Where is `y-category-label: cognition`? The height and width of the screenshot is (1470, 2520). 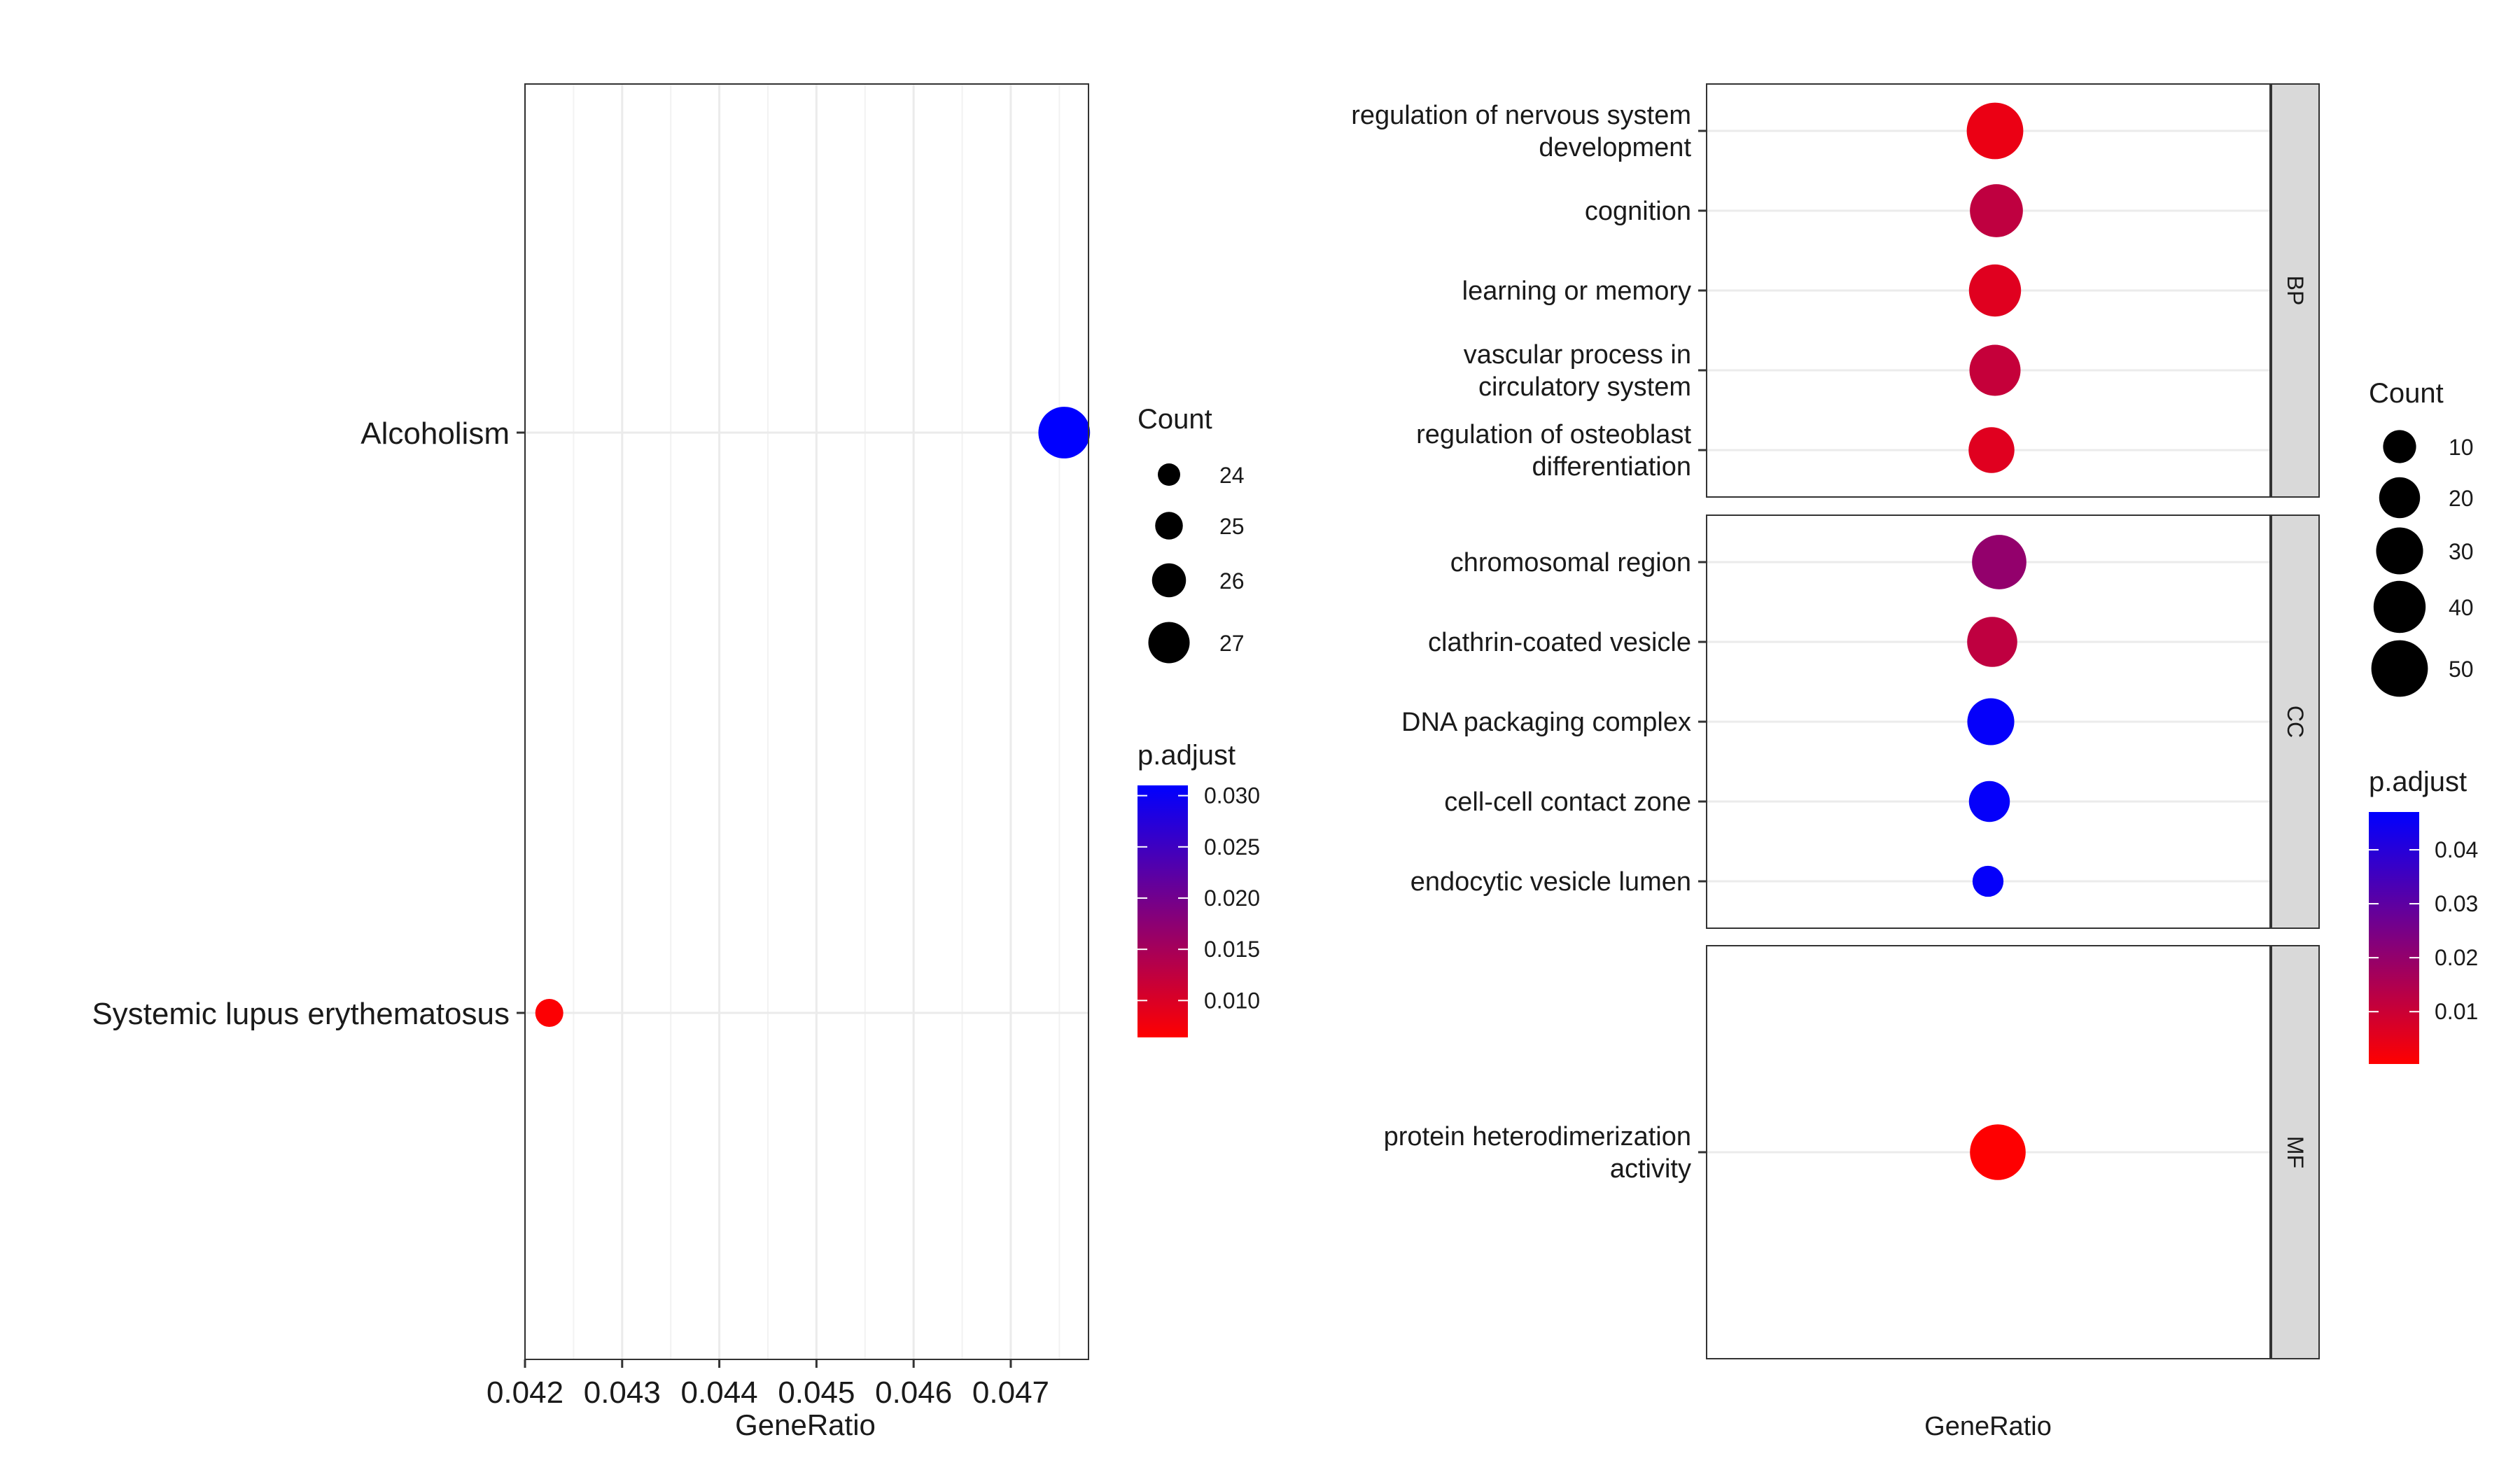
y-category-label: cognition is located at coordinates (1638, 211).